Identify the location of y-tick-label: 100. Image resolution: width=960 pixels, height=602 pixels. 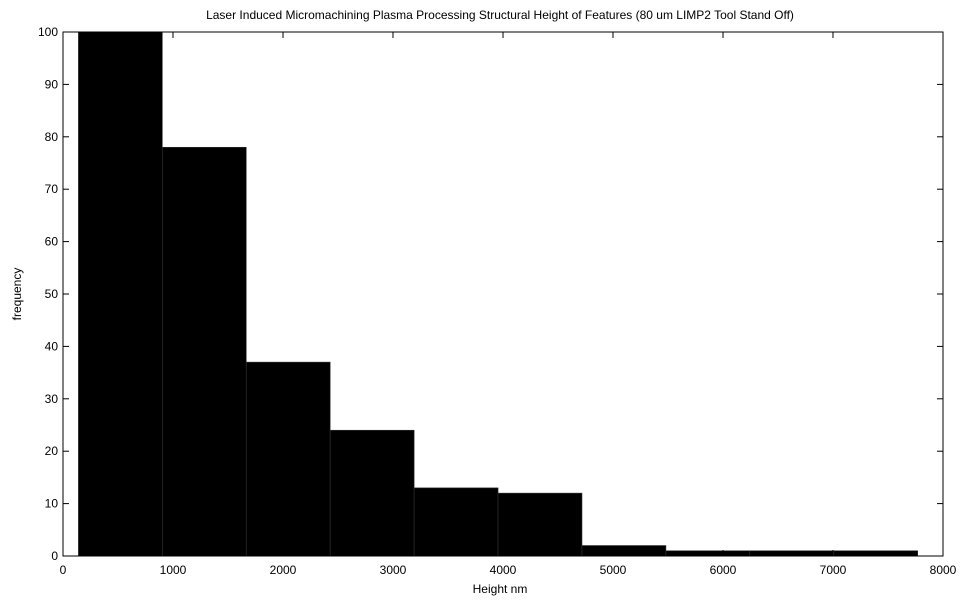
(48, 32).